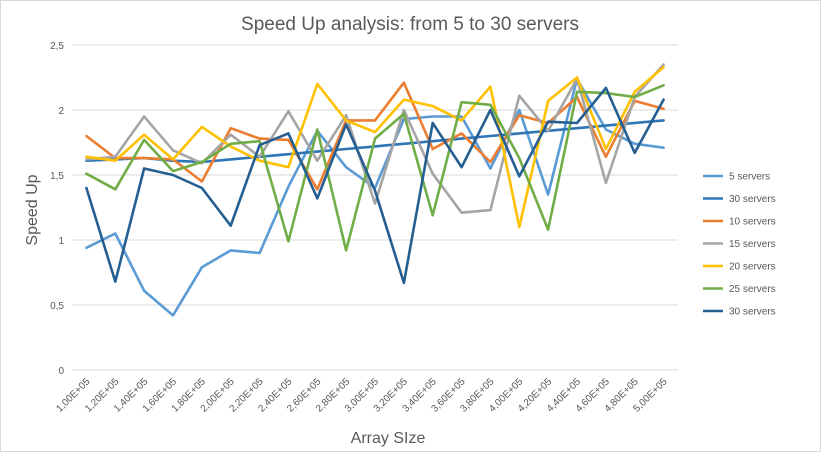 This screenshot has width=822, height=460. Describe the element at coordinates (57, 209) in the screenshot. I see `y-axis-ticks: 0 0,5 1 1,5 2 2,5` at that location.